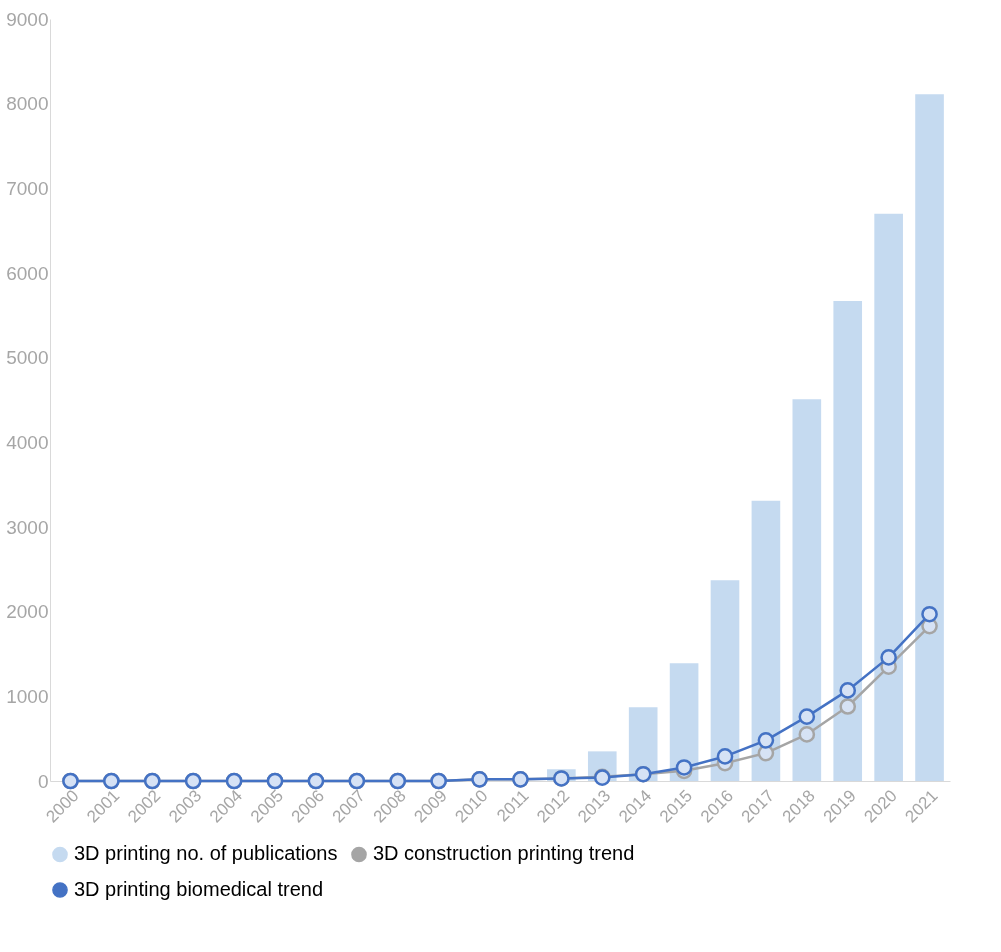  I want to click on legend-label: 3D construction printing trend, so click(504, 853).